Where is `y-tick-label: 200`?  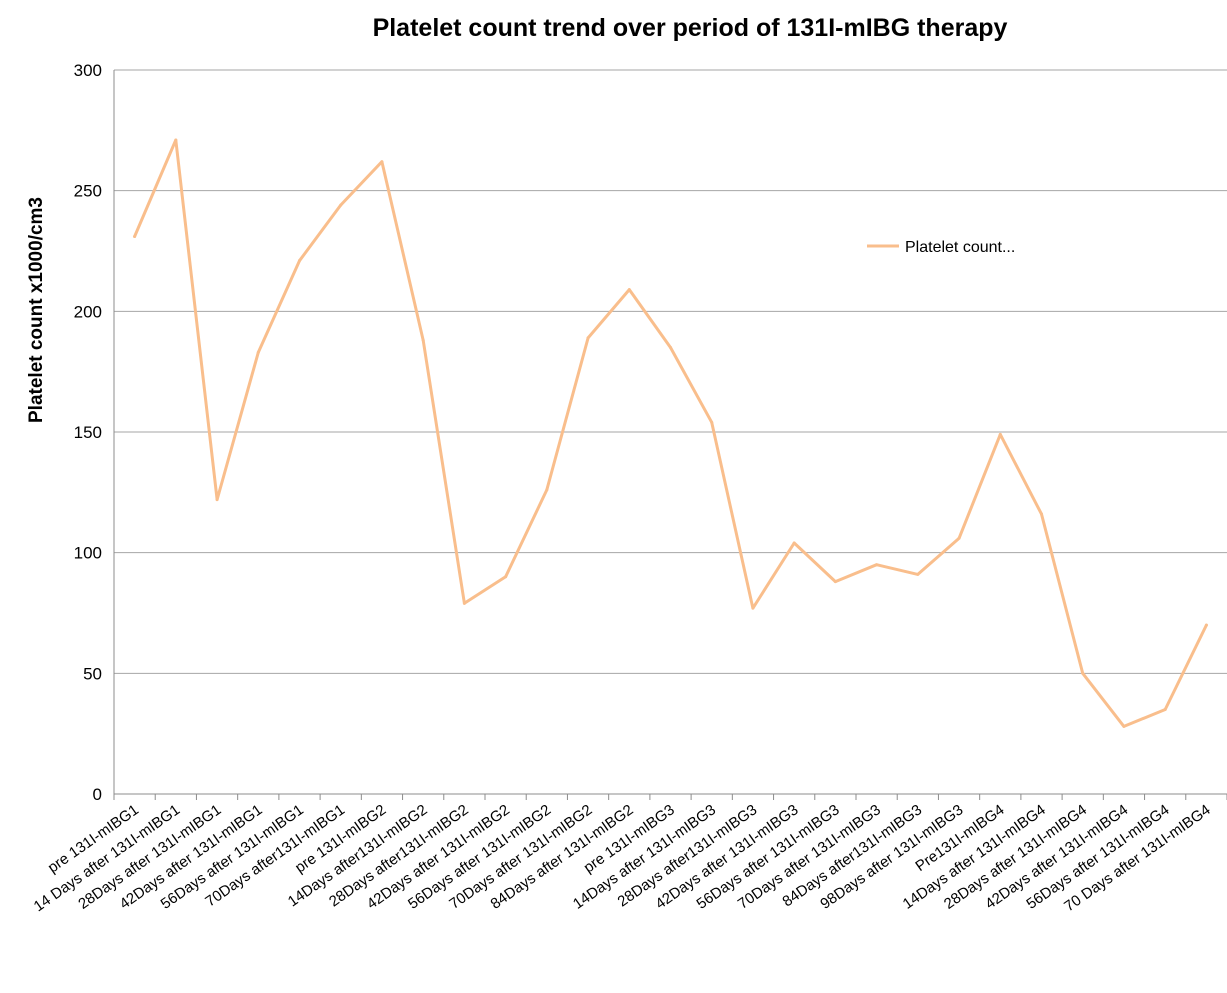 y-tick-label: 200 is located at coordinates (88, 311).